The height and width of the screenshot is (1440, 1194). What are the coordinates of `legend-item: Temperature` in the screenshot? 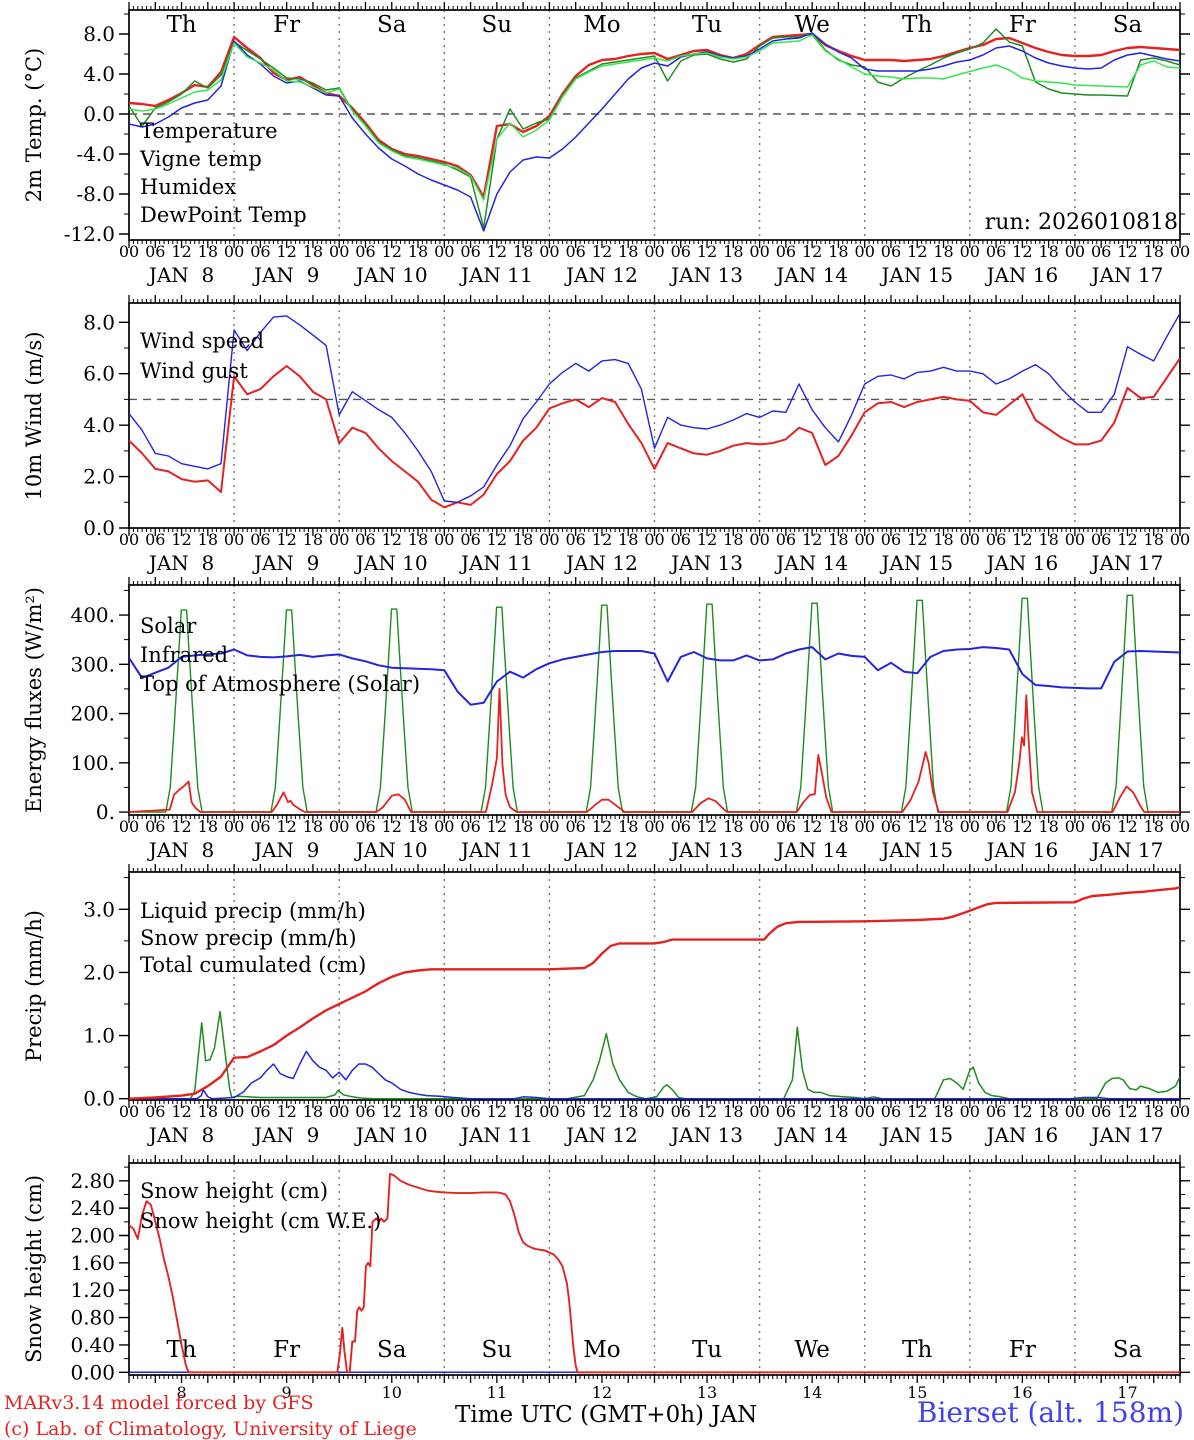 It's located at (209, 131).